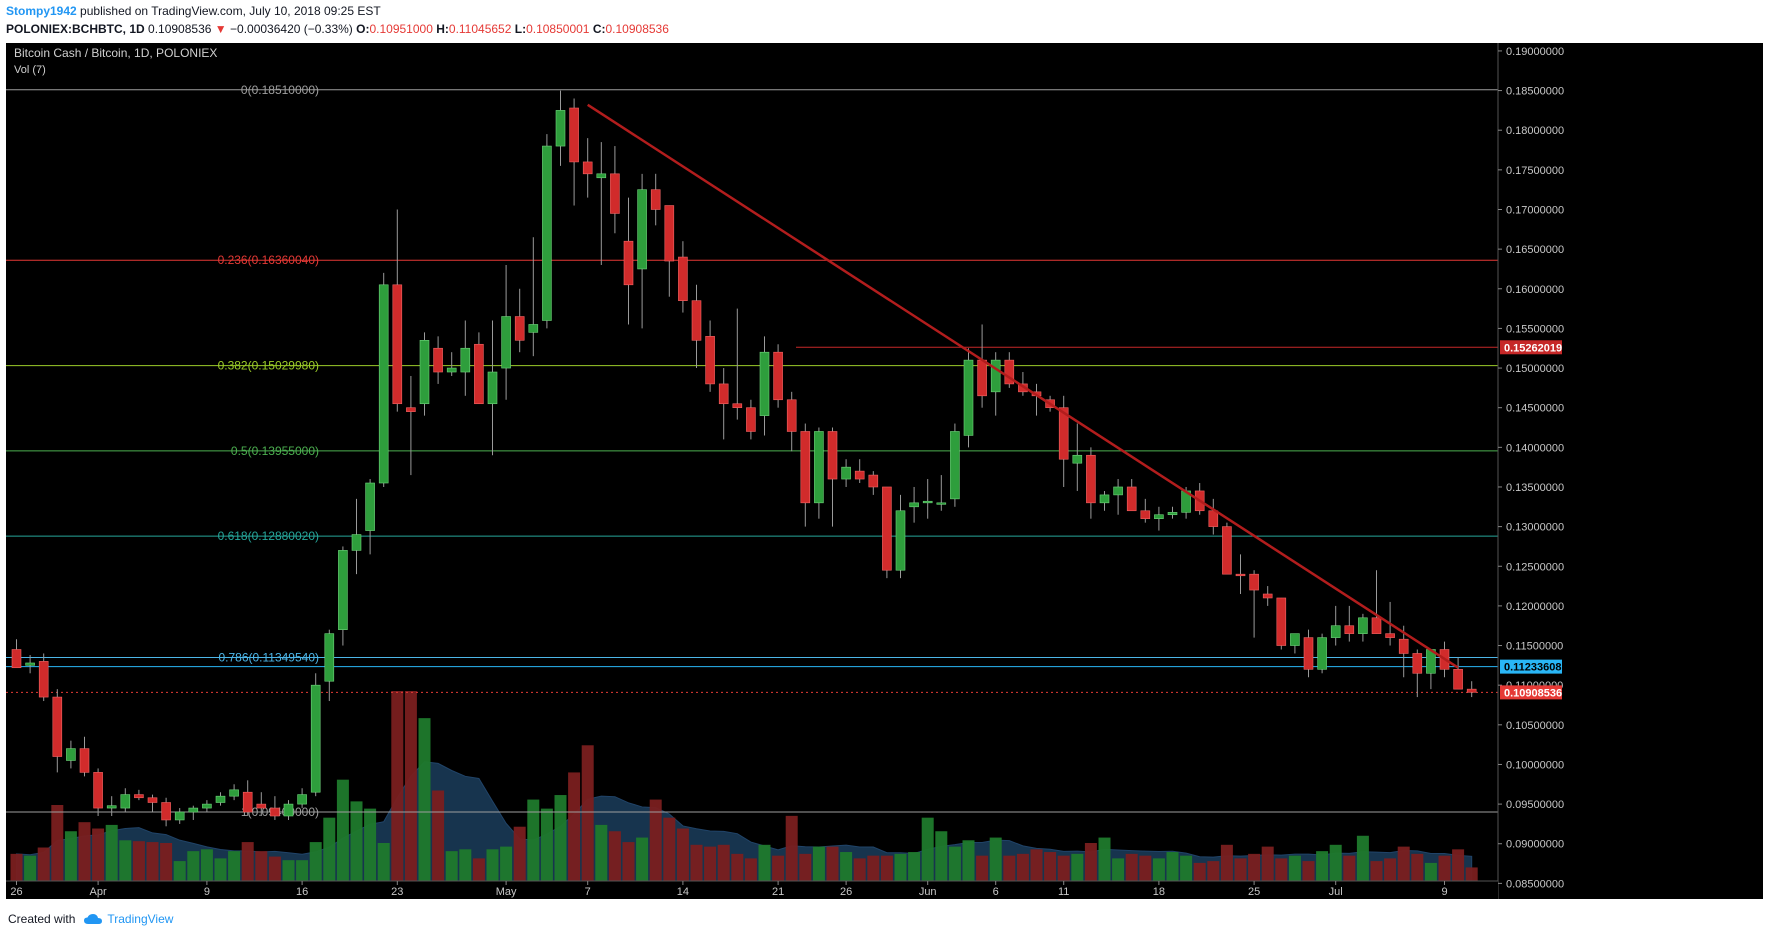  I want to click on price-tick-label: 0.15000000, so click(1535, 369).